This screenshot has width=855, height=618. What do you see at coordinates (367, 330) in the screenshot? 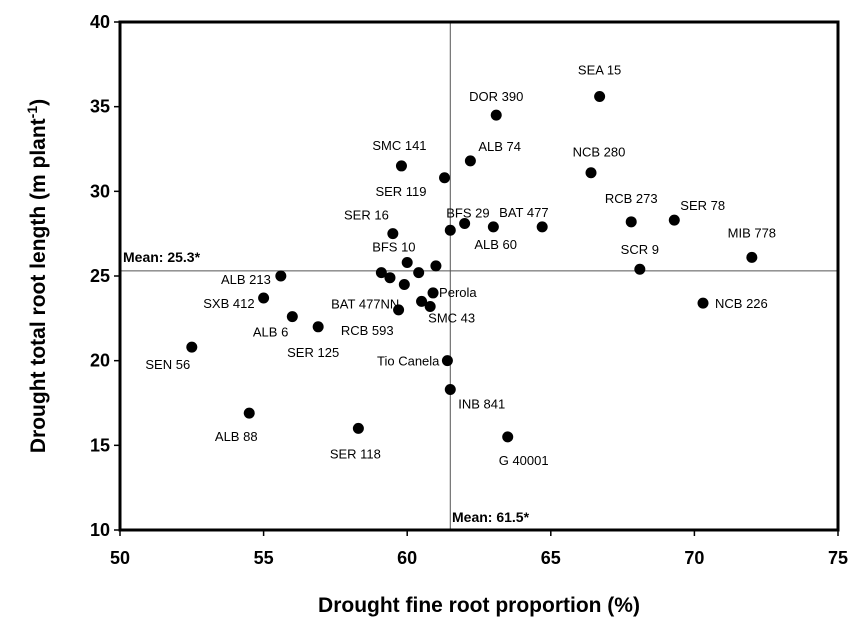
I see `point-label: RCB 593` at bounding box center [367, 330].